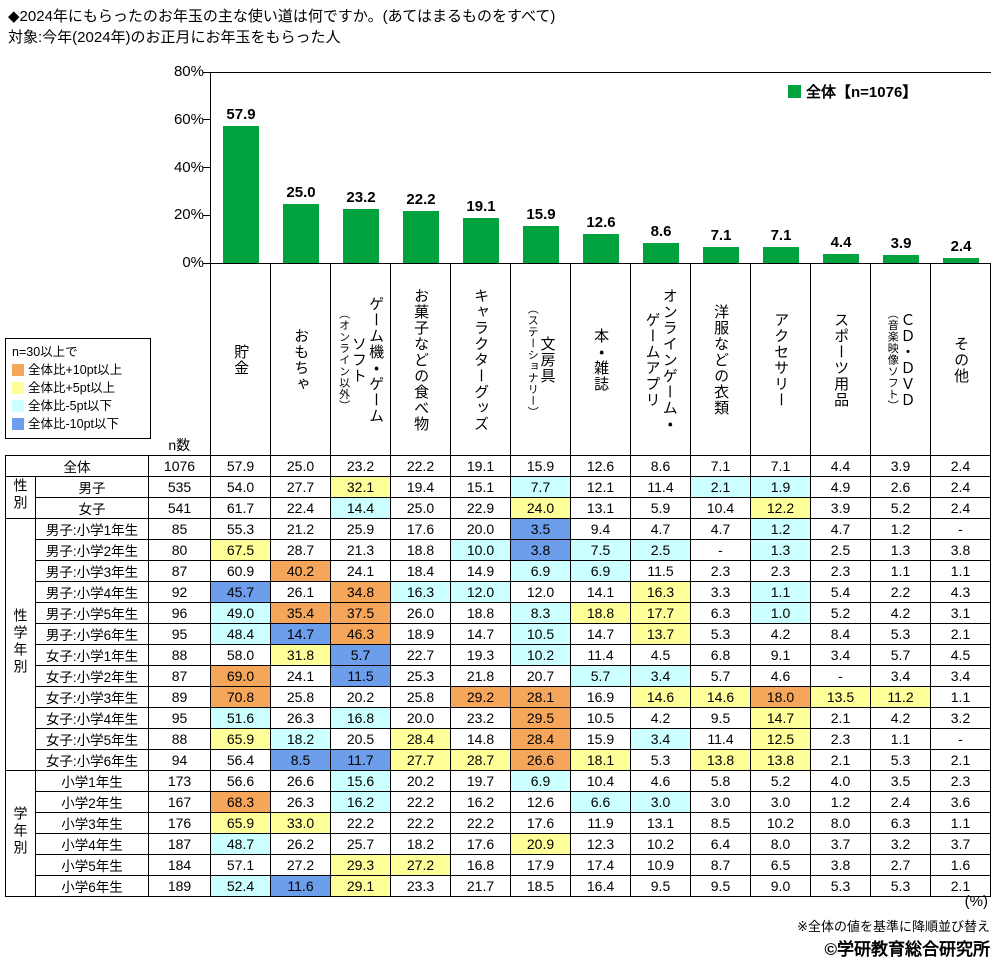  I want to click on value-cell: 13.5, so click(840, 697).